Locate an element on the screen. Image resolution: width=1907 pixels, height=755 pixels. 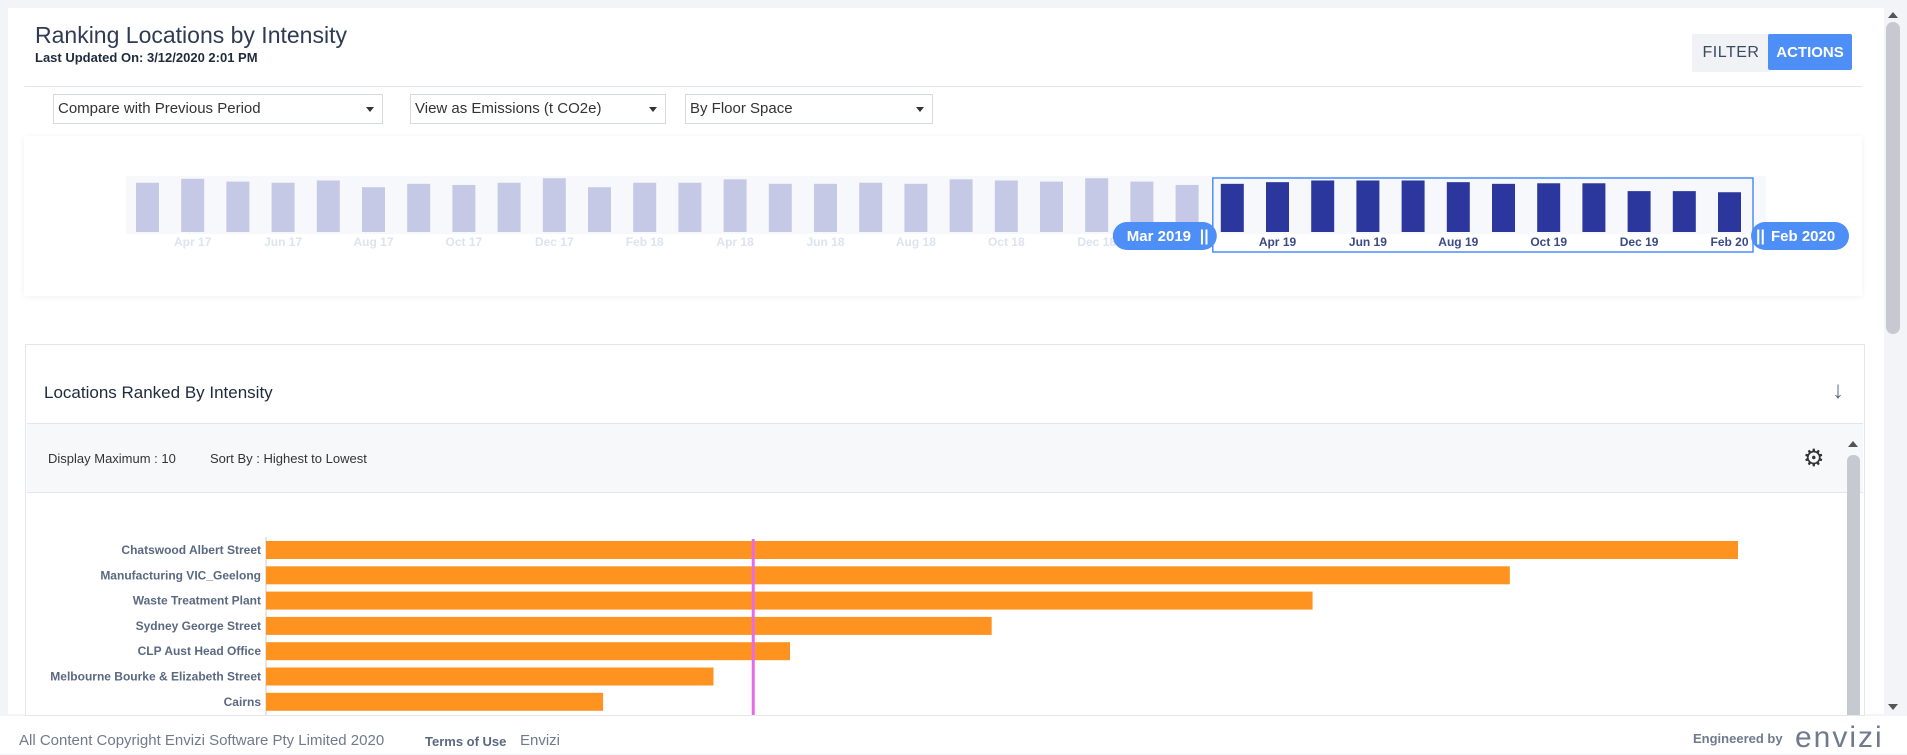
display-max: Display Maximum : 10 is located at coordinates (112, 458).